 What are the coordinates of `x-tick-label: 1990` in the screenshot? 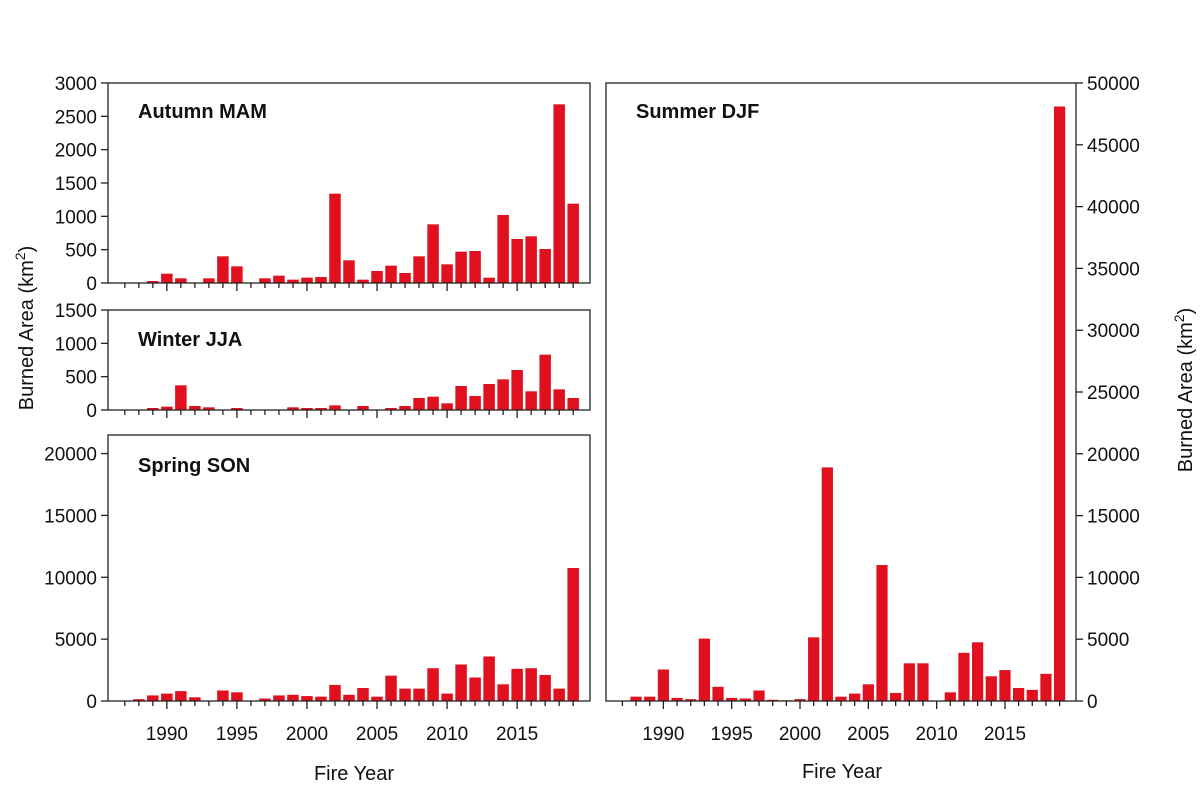 It's located at (167, 734).